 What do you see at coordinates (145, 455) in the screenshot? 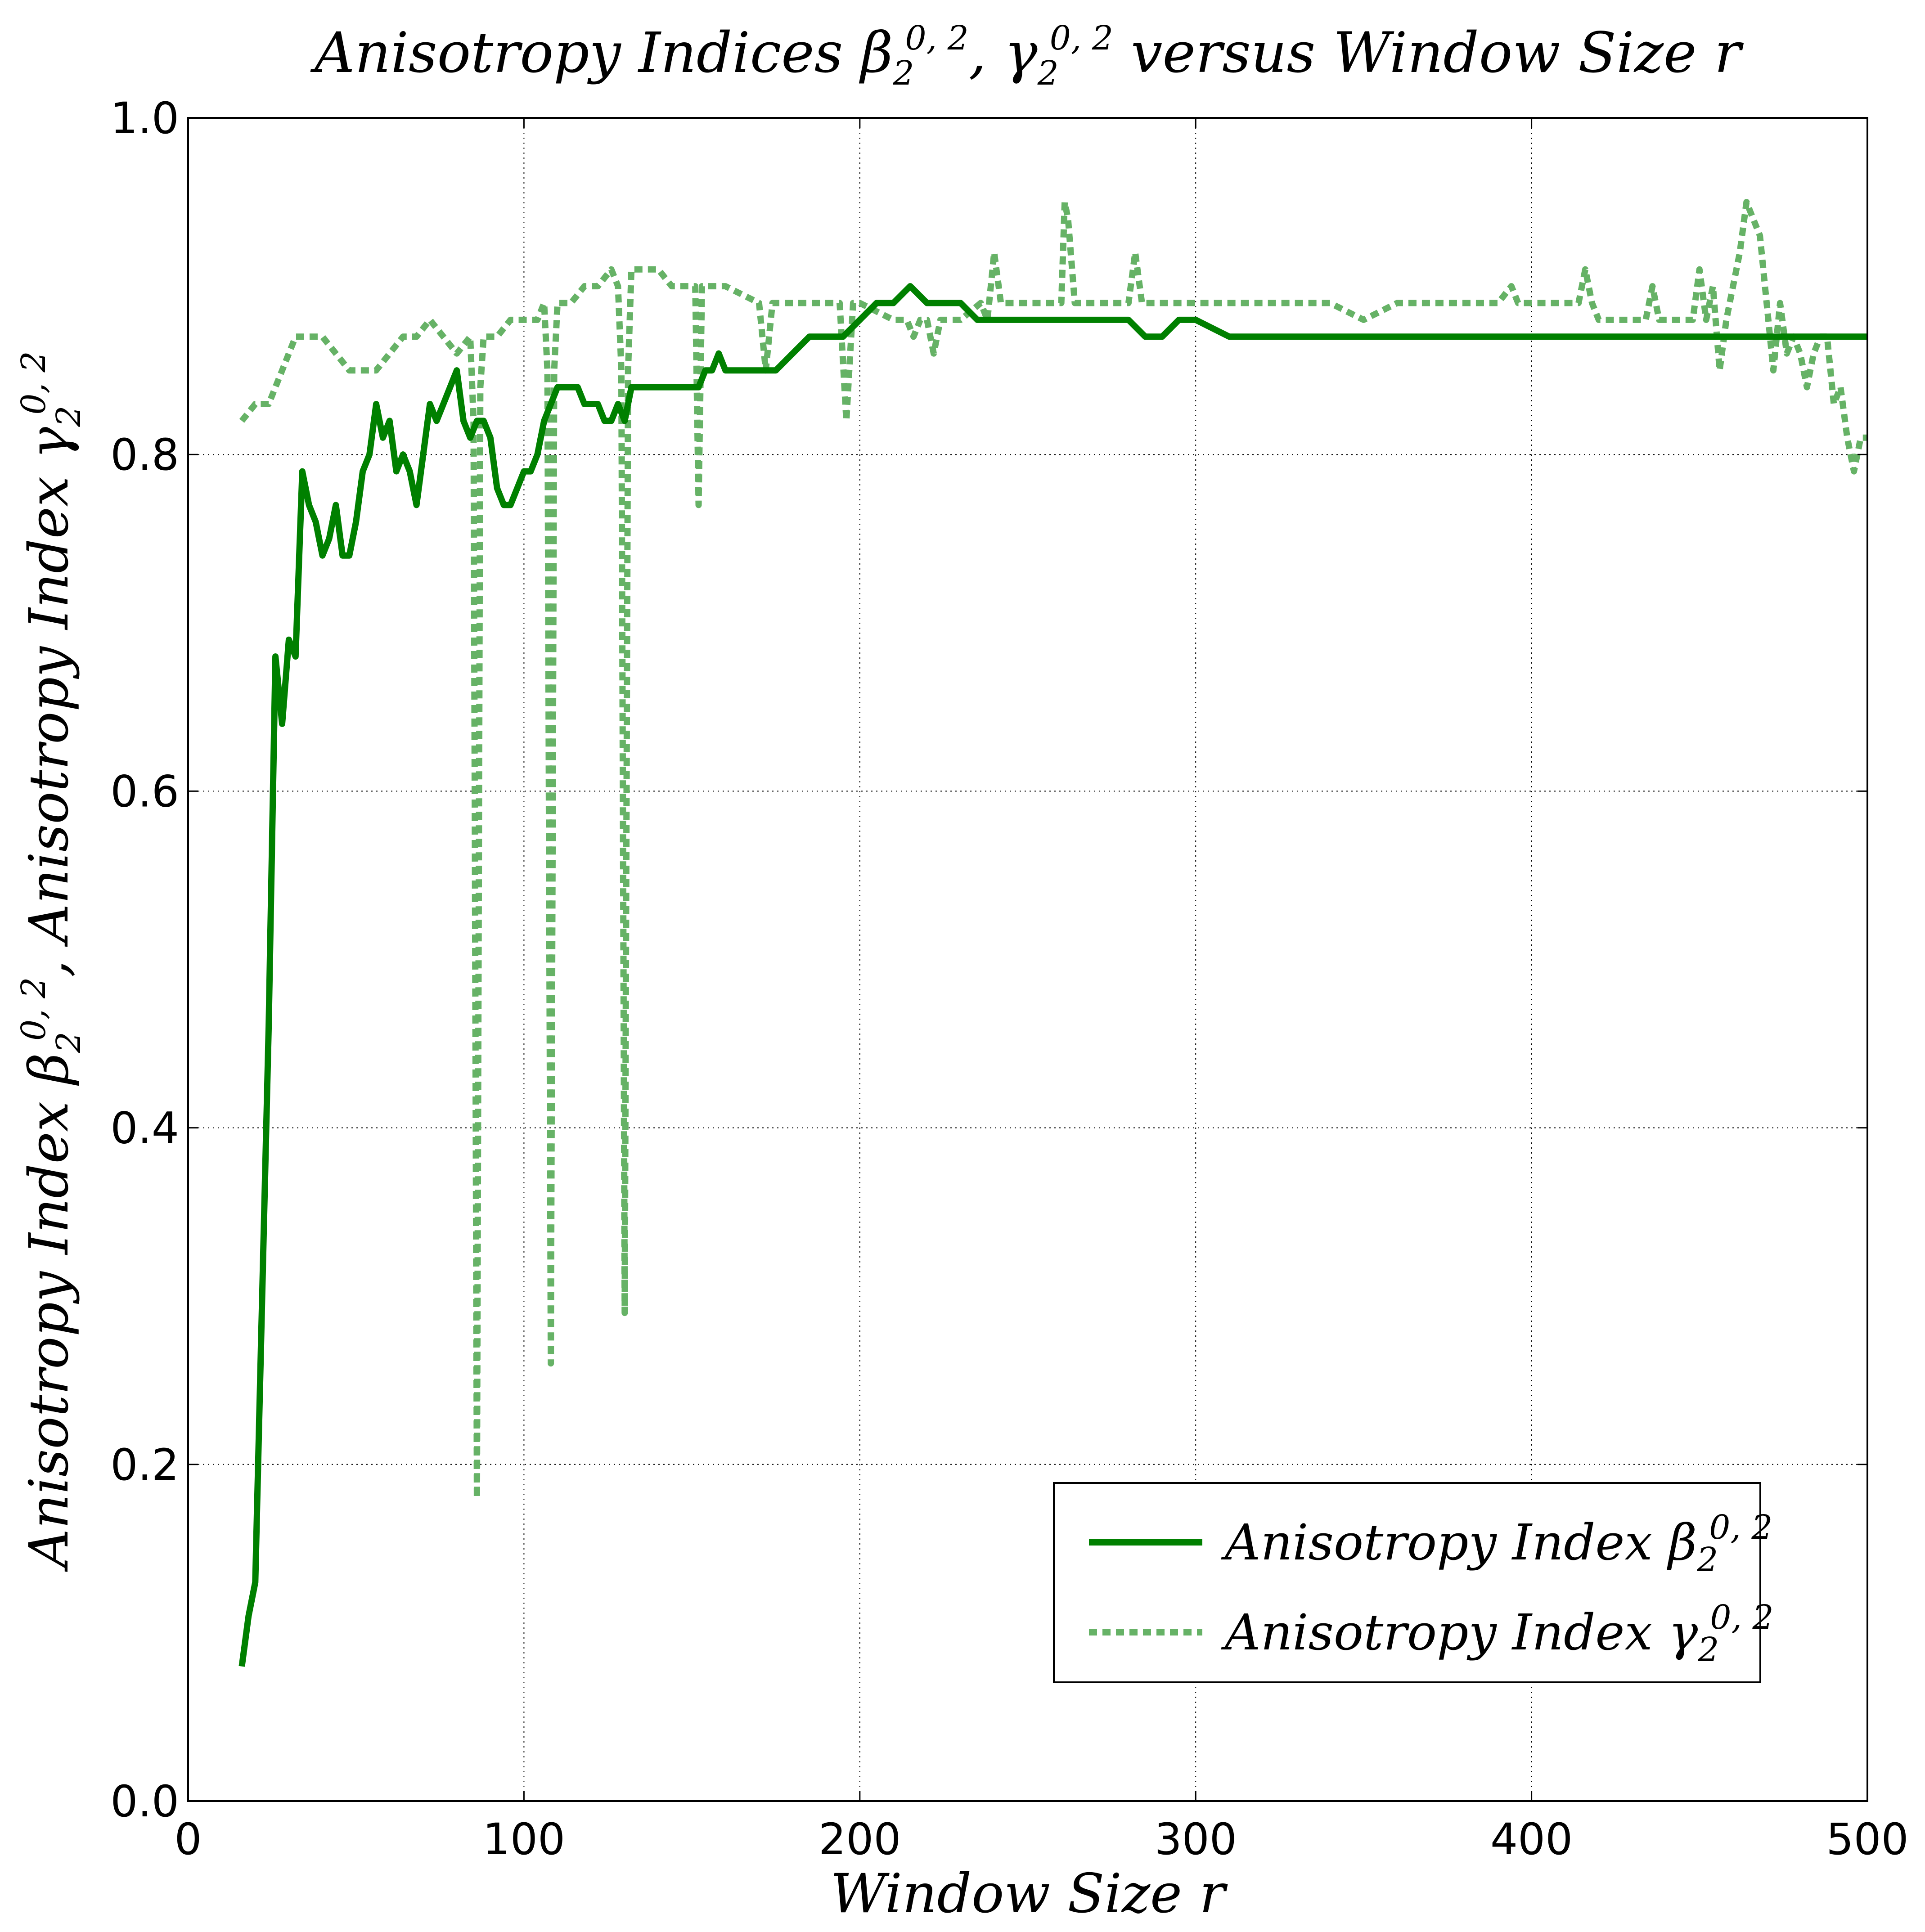
I see `y-tick-label: 0.8` at bounding box center [145, 455].